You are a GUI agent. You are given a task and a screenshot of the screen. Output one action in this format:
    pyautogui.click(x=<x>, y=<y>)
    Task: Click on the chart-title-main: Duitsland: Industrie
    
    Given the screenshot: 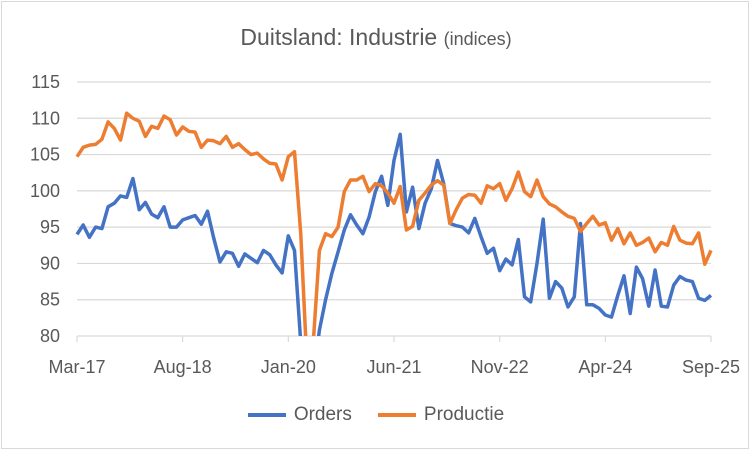 What is the action you would take?
    pyautogui.click(x=339, y=37)
    